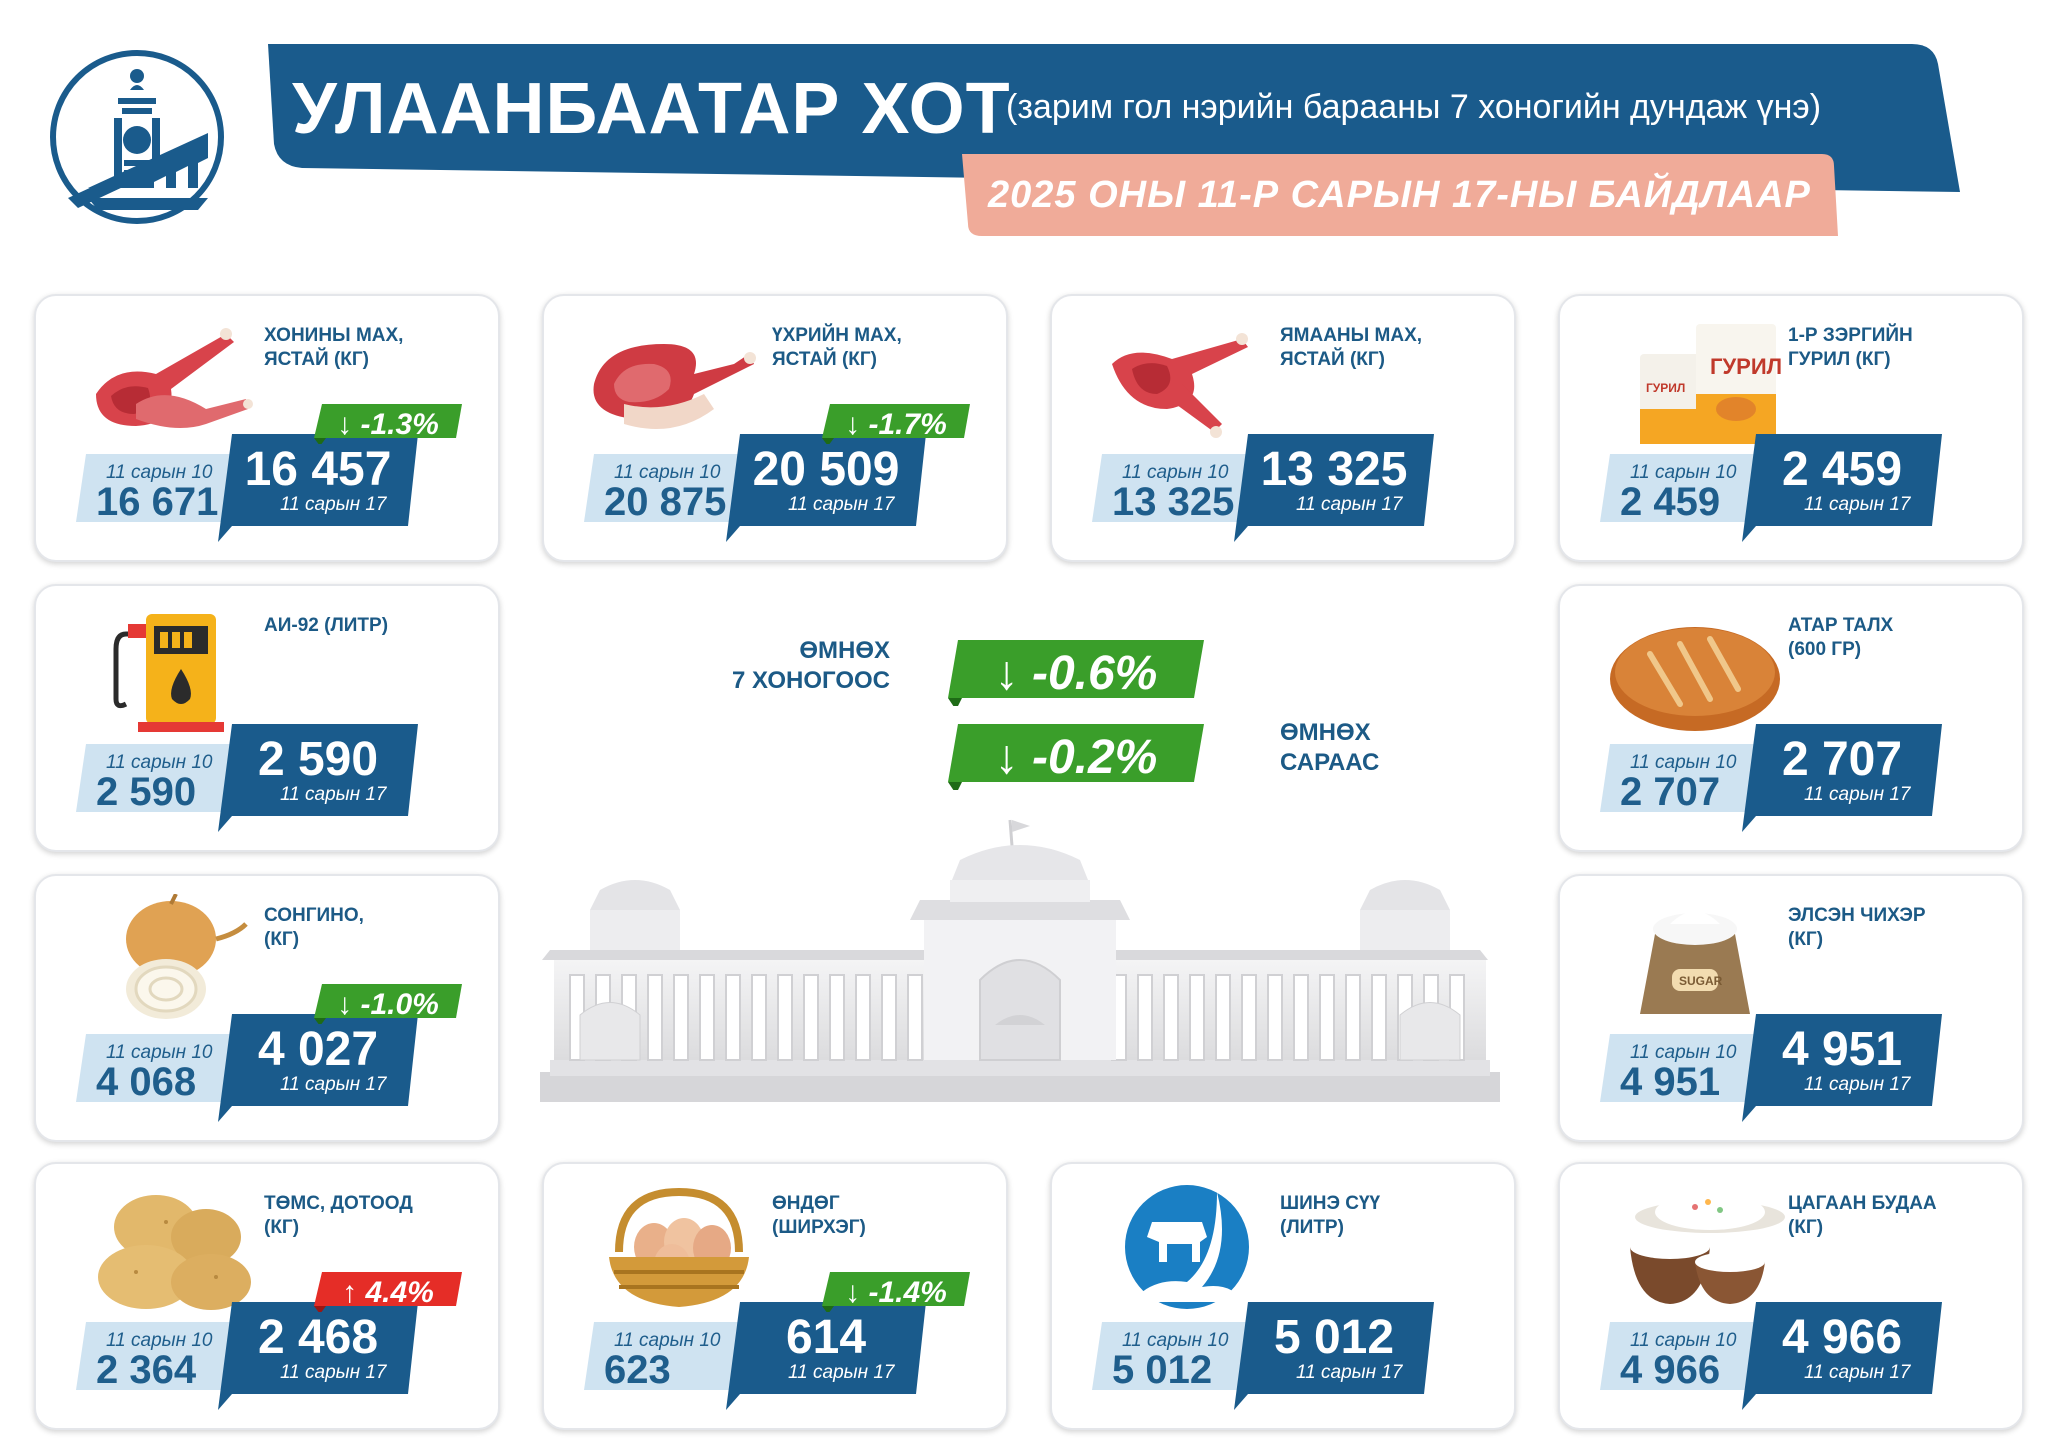 The height and width of the screenshot is (1448, 2048). What do you see at coordinates (795, 666) in the screenshot?
I see `week-label: ӨМНӨХ 7 ХОНОГООС` at bounding box center [795, 666].